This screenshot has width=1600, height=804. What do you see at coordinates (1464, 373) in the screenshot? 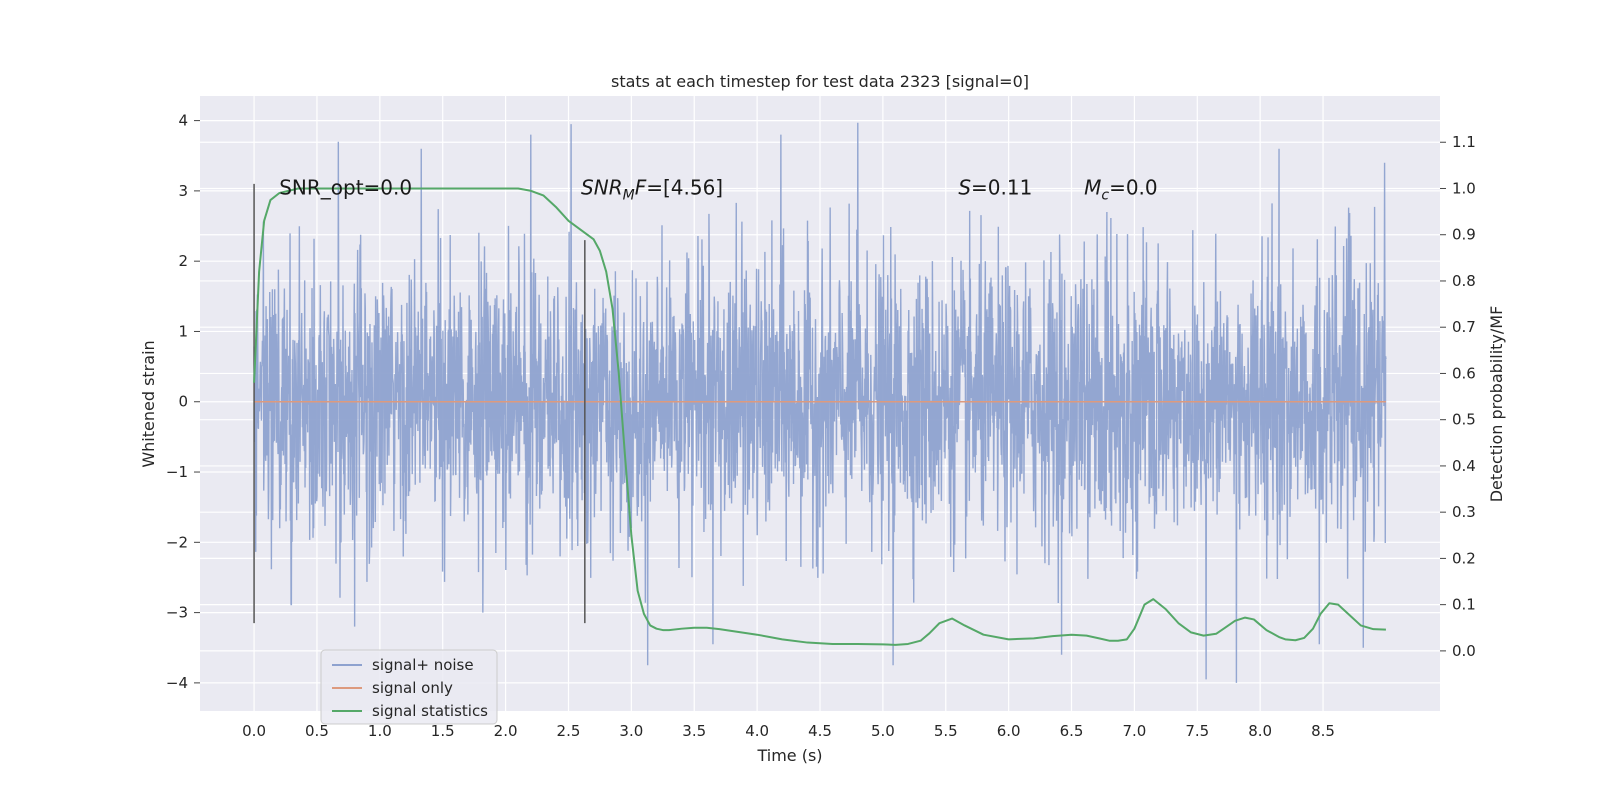
I see `y-right-tick-label: 0.6` at bounding box center [1464, 373].